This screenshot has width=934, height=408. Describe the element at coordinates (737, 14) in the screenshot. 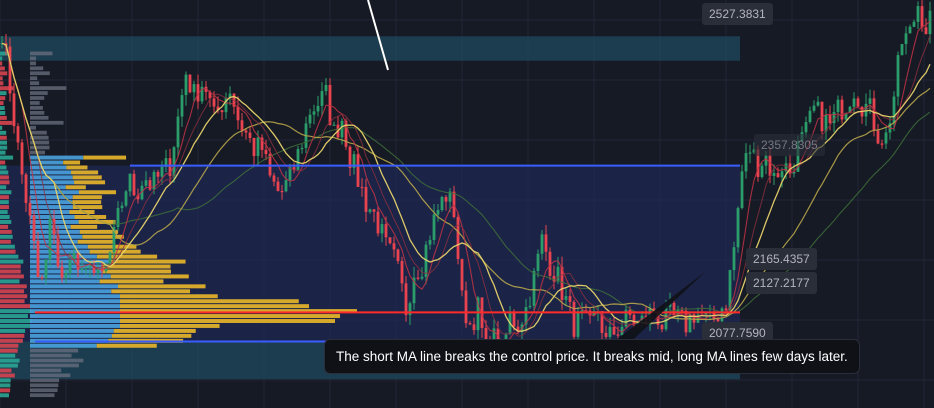

I see `price-label-top-band: 2527.3831` at that location.